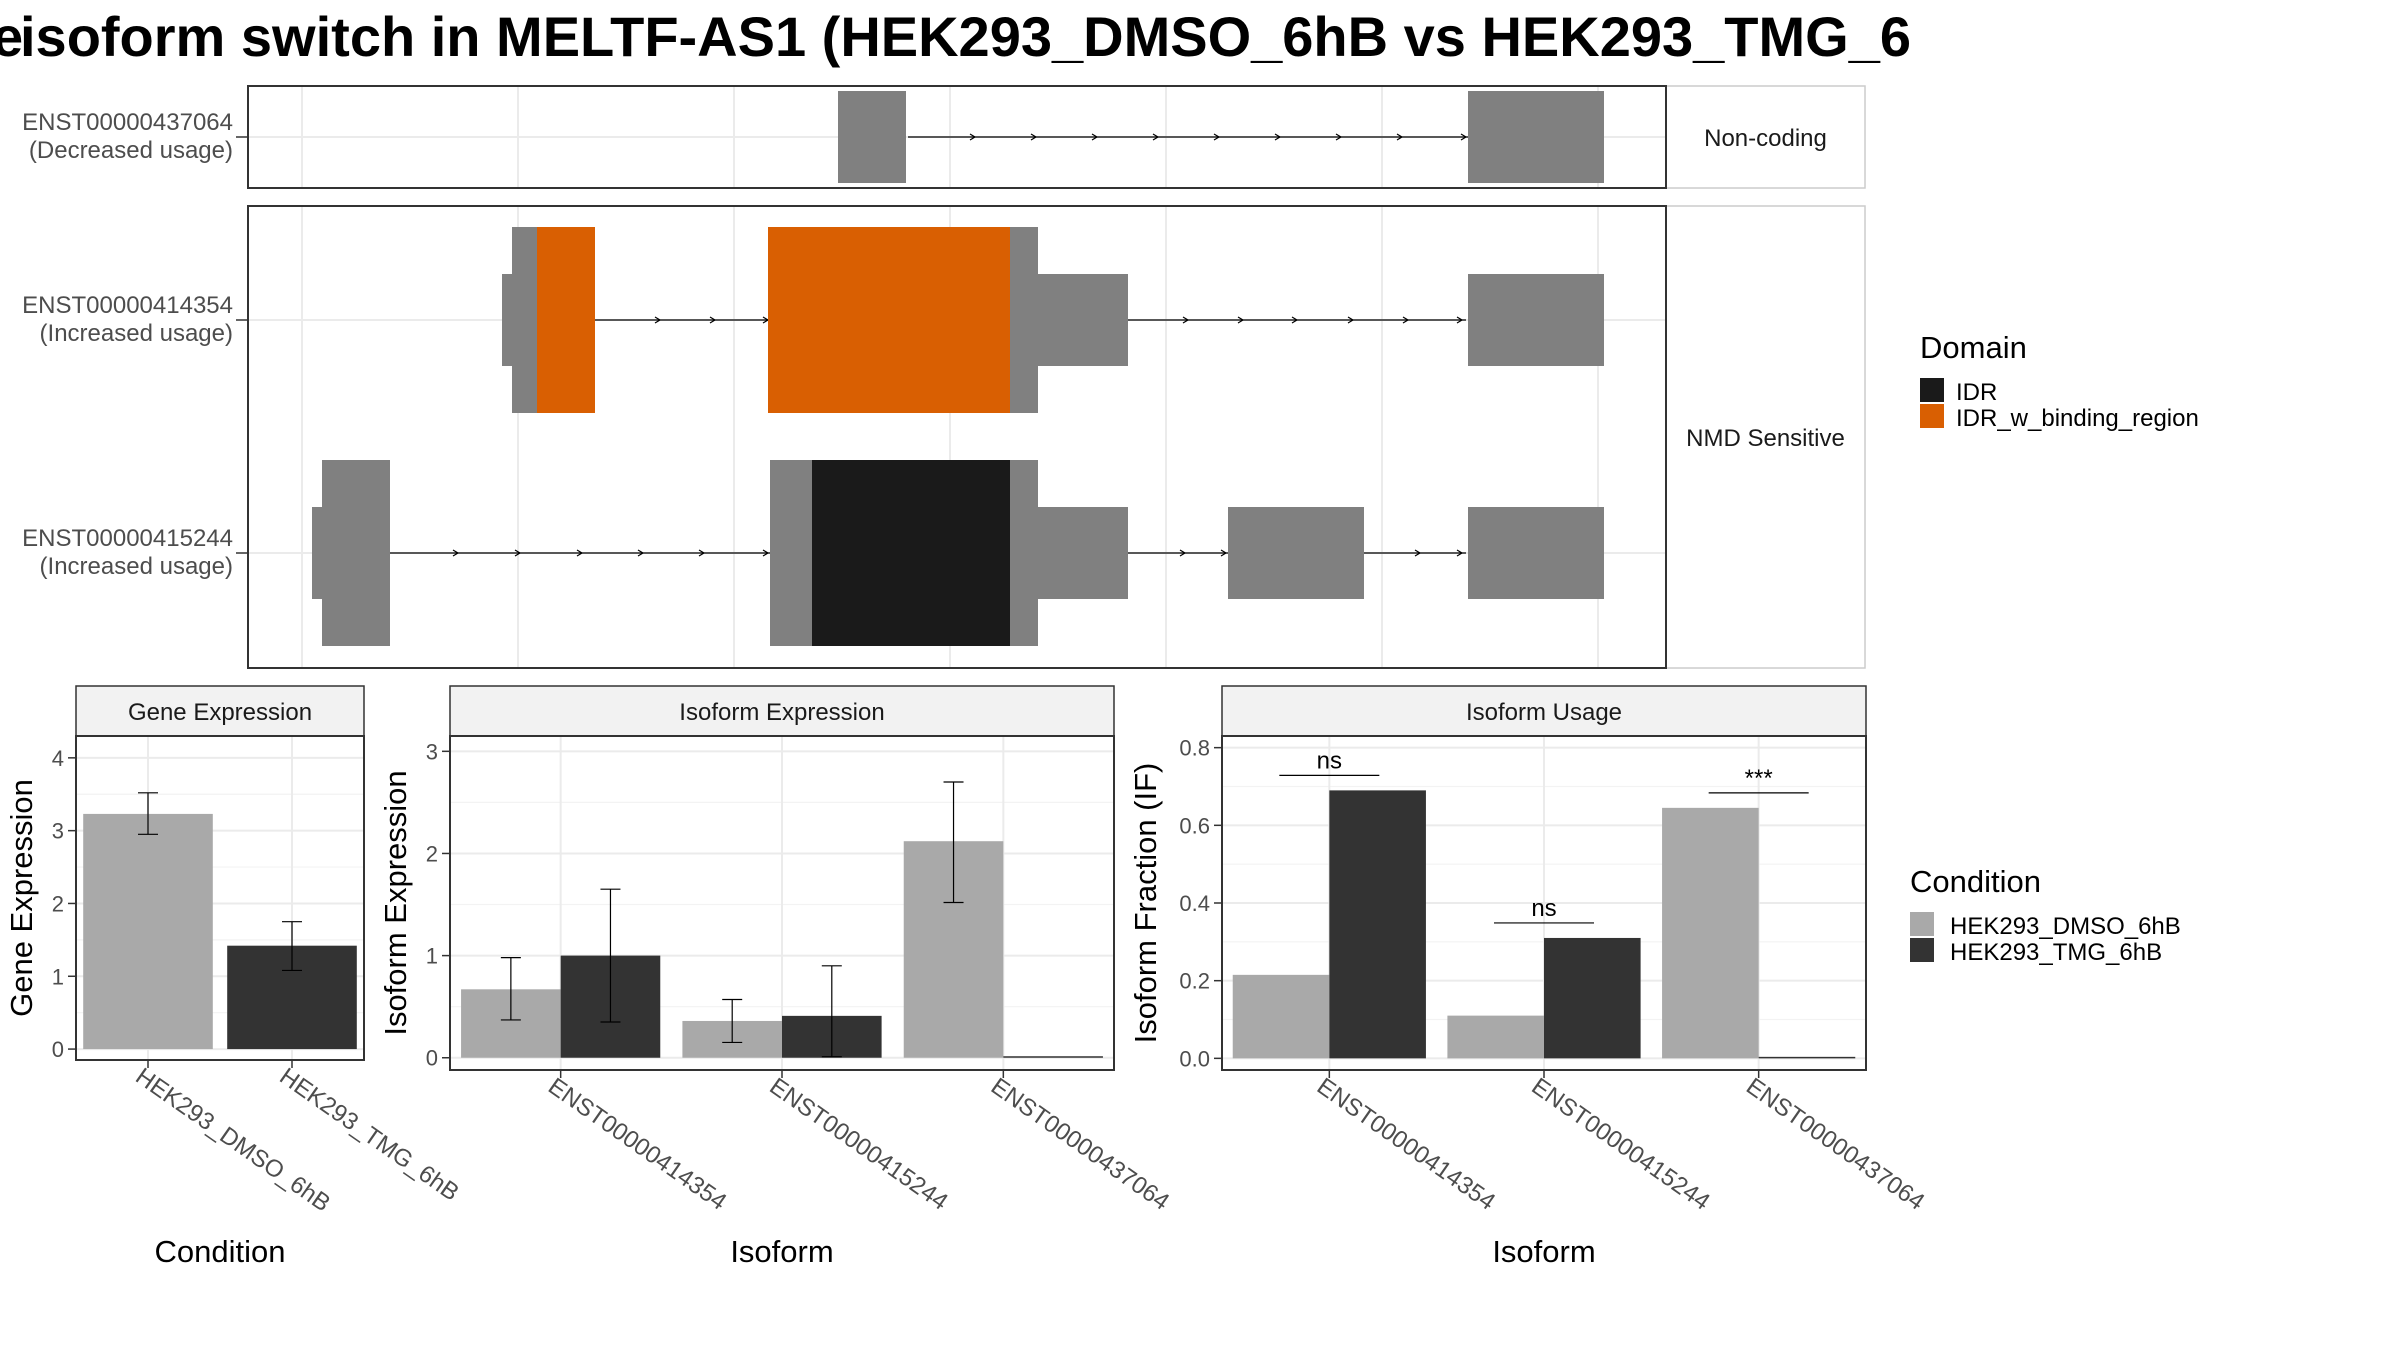  I want to click on domain-idr-binding-region, so click(889, 320).